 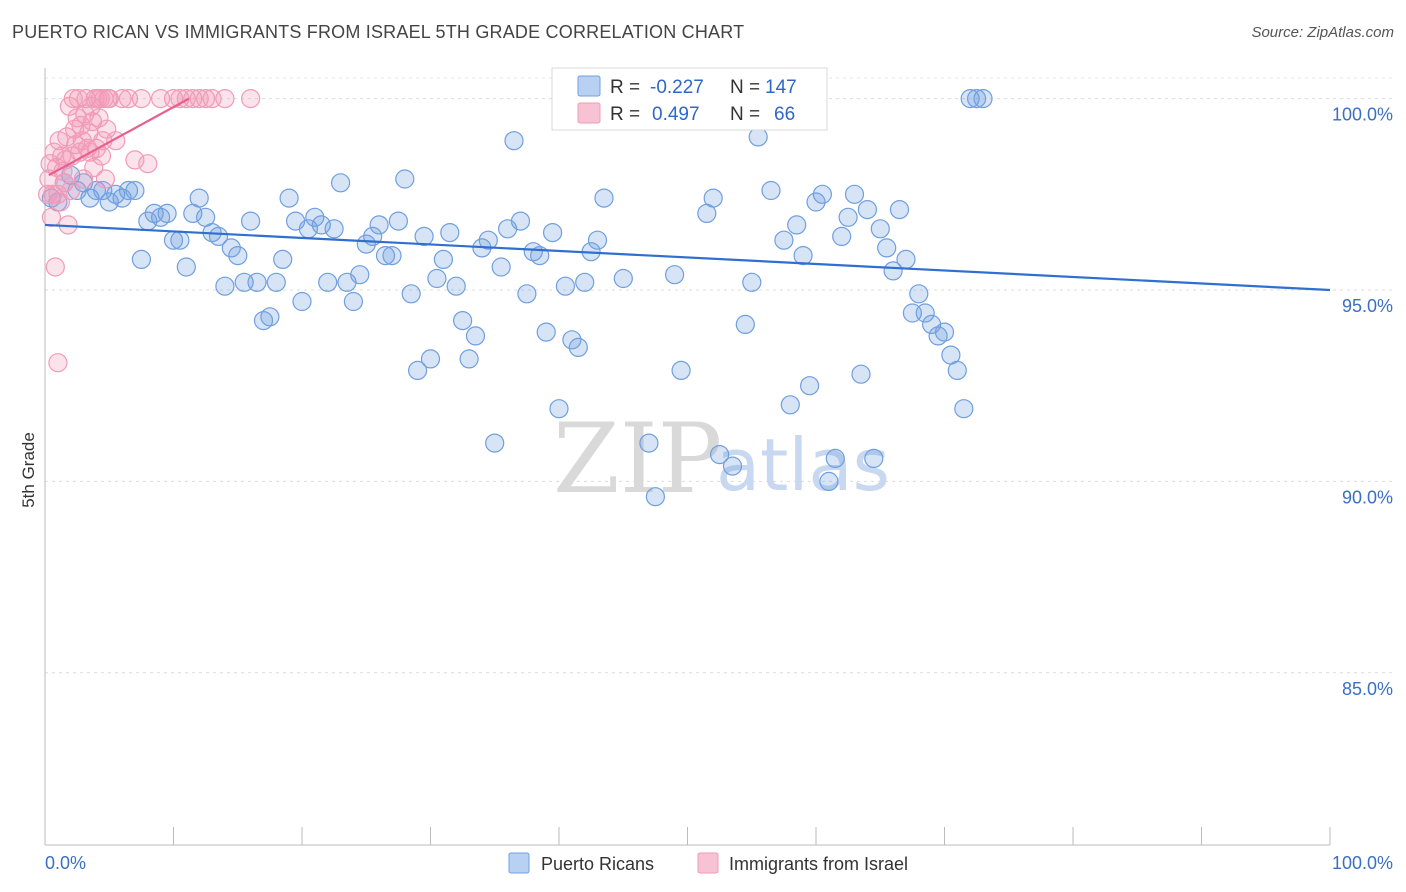 I want to click on legend-r-value-2: 0.497, so click(x=676, y=114).